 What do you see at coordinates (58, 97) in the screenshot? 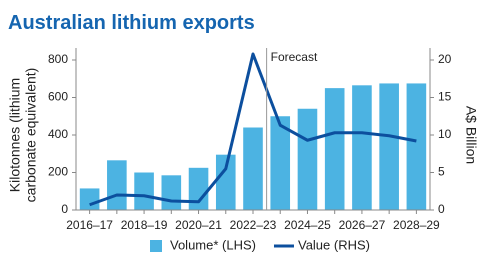
I see `y-tick-label: 600` at bounding box center [58, 97].